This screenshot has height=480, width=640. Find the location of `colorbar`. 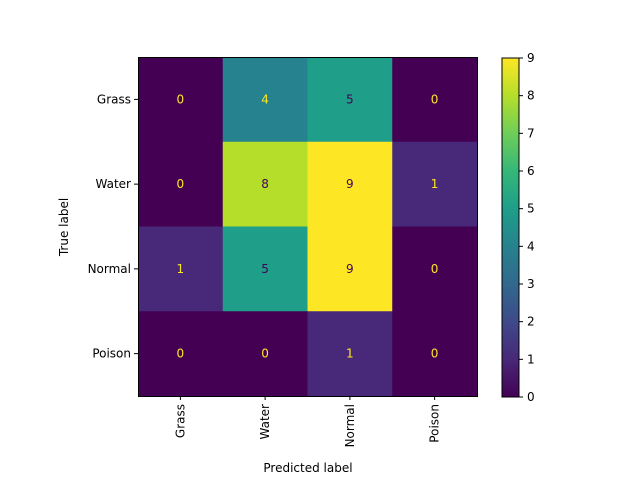

colorbar is located at coordinates (510, 227).